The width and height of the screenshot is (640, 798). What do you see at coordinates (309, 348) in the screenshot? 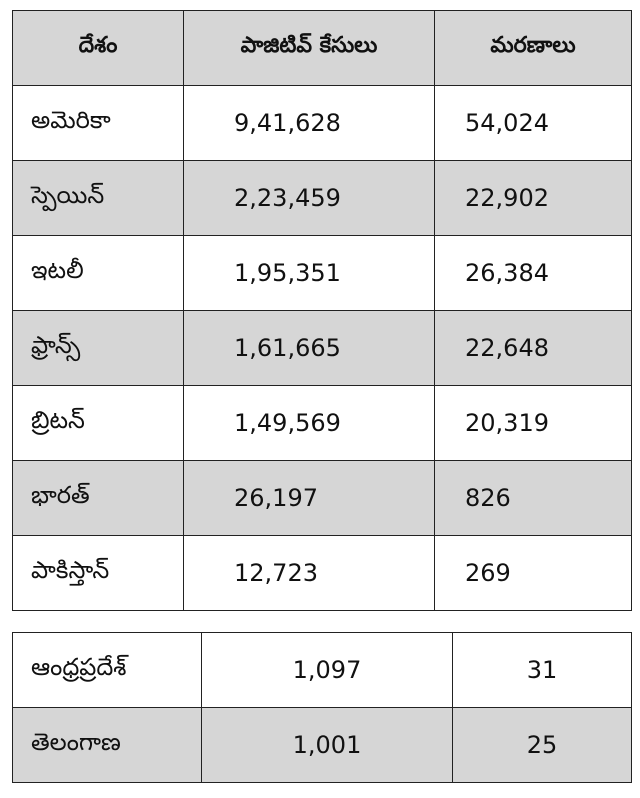
I see `cell: 1,61,665` at bounding box center [309, 348].